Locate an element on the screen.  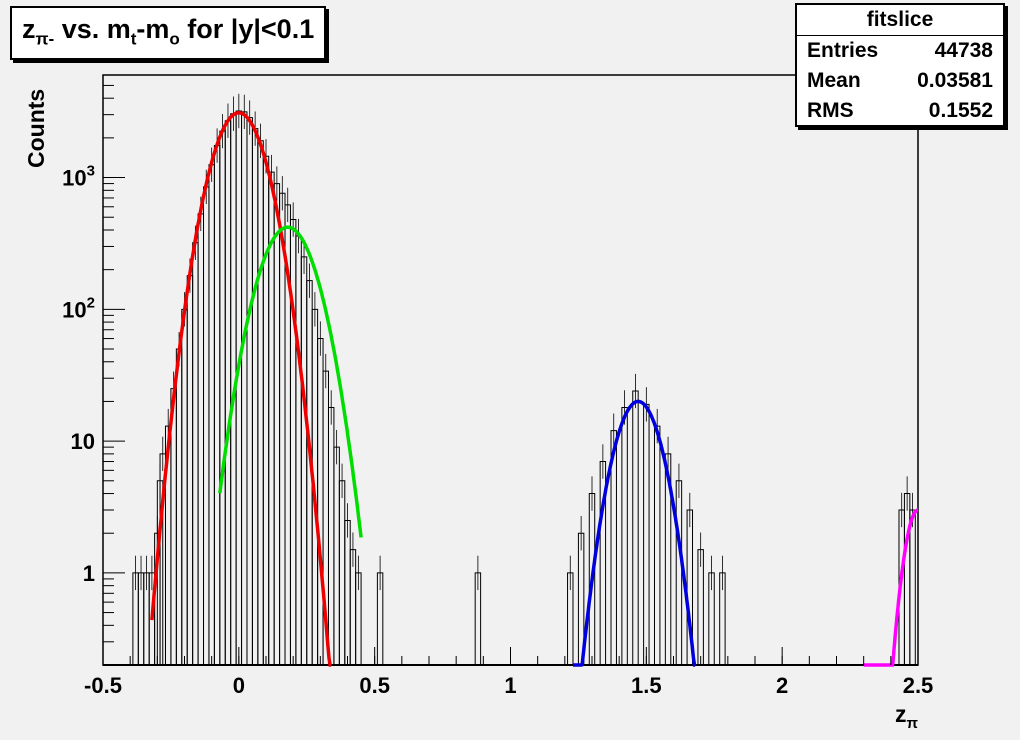
stats-label: Entries is located at coordinates (843, 50).